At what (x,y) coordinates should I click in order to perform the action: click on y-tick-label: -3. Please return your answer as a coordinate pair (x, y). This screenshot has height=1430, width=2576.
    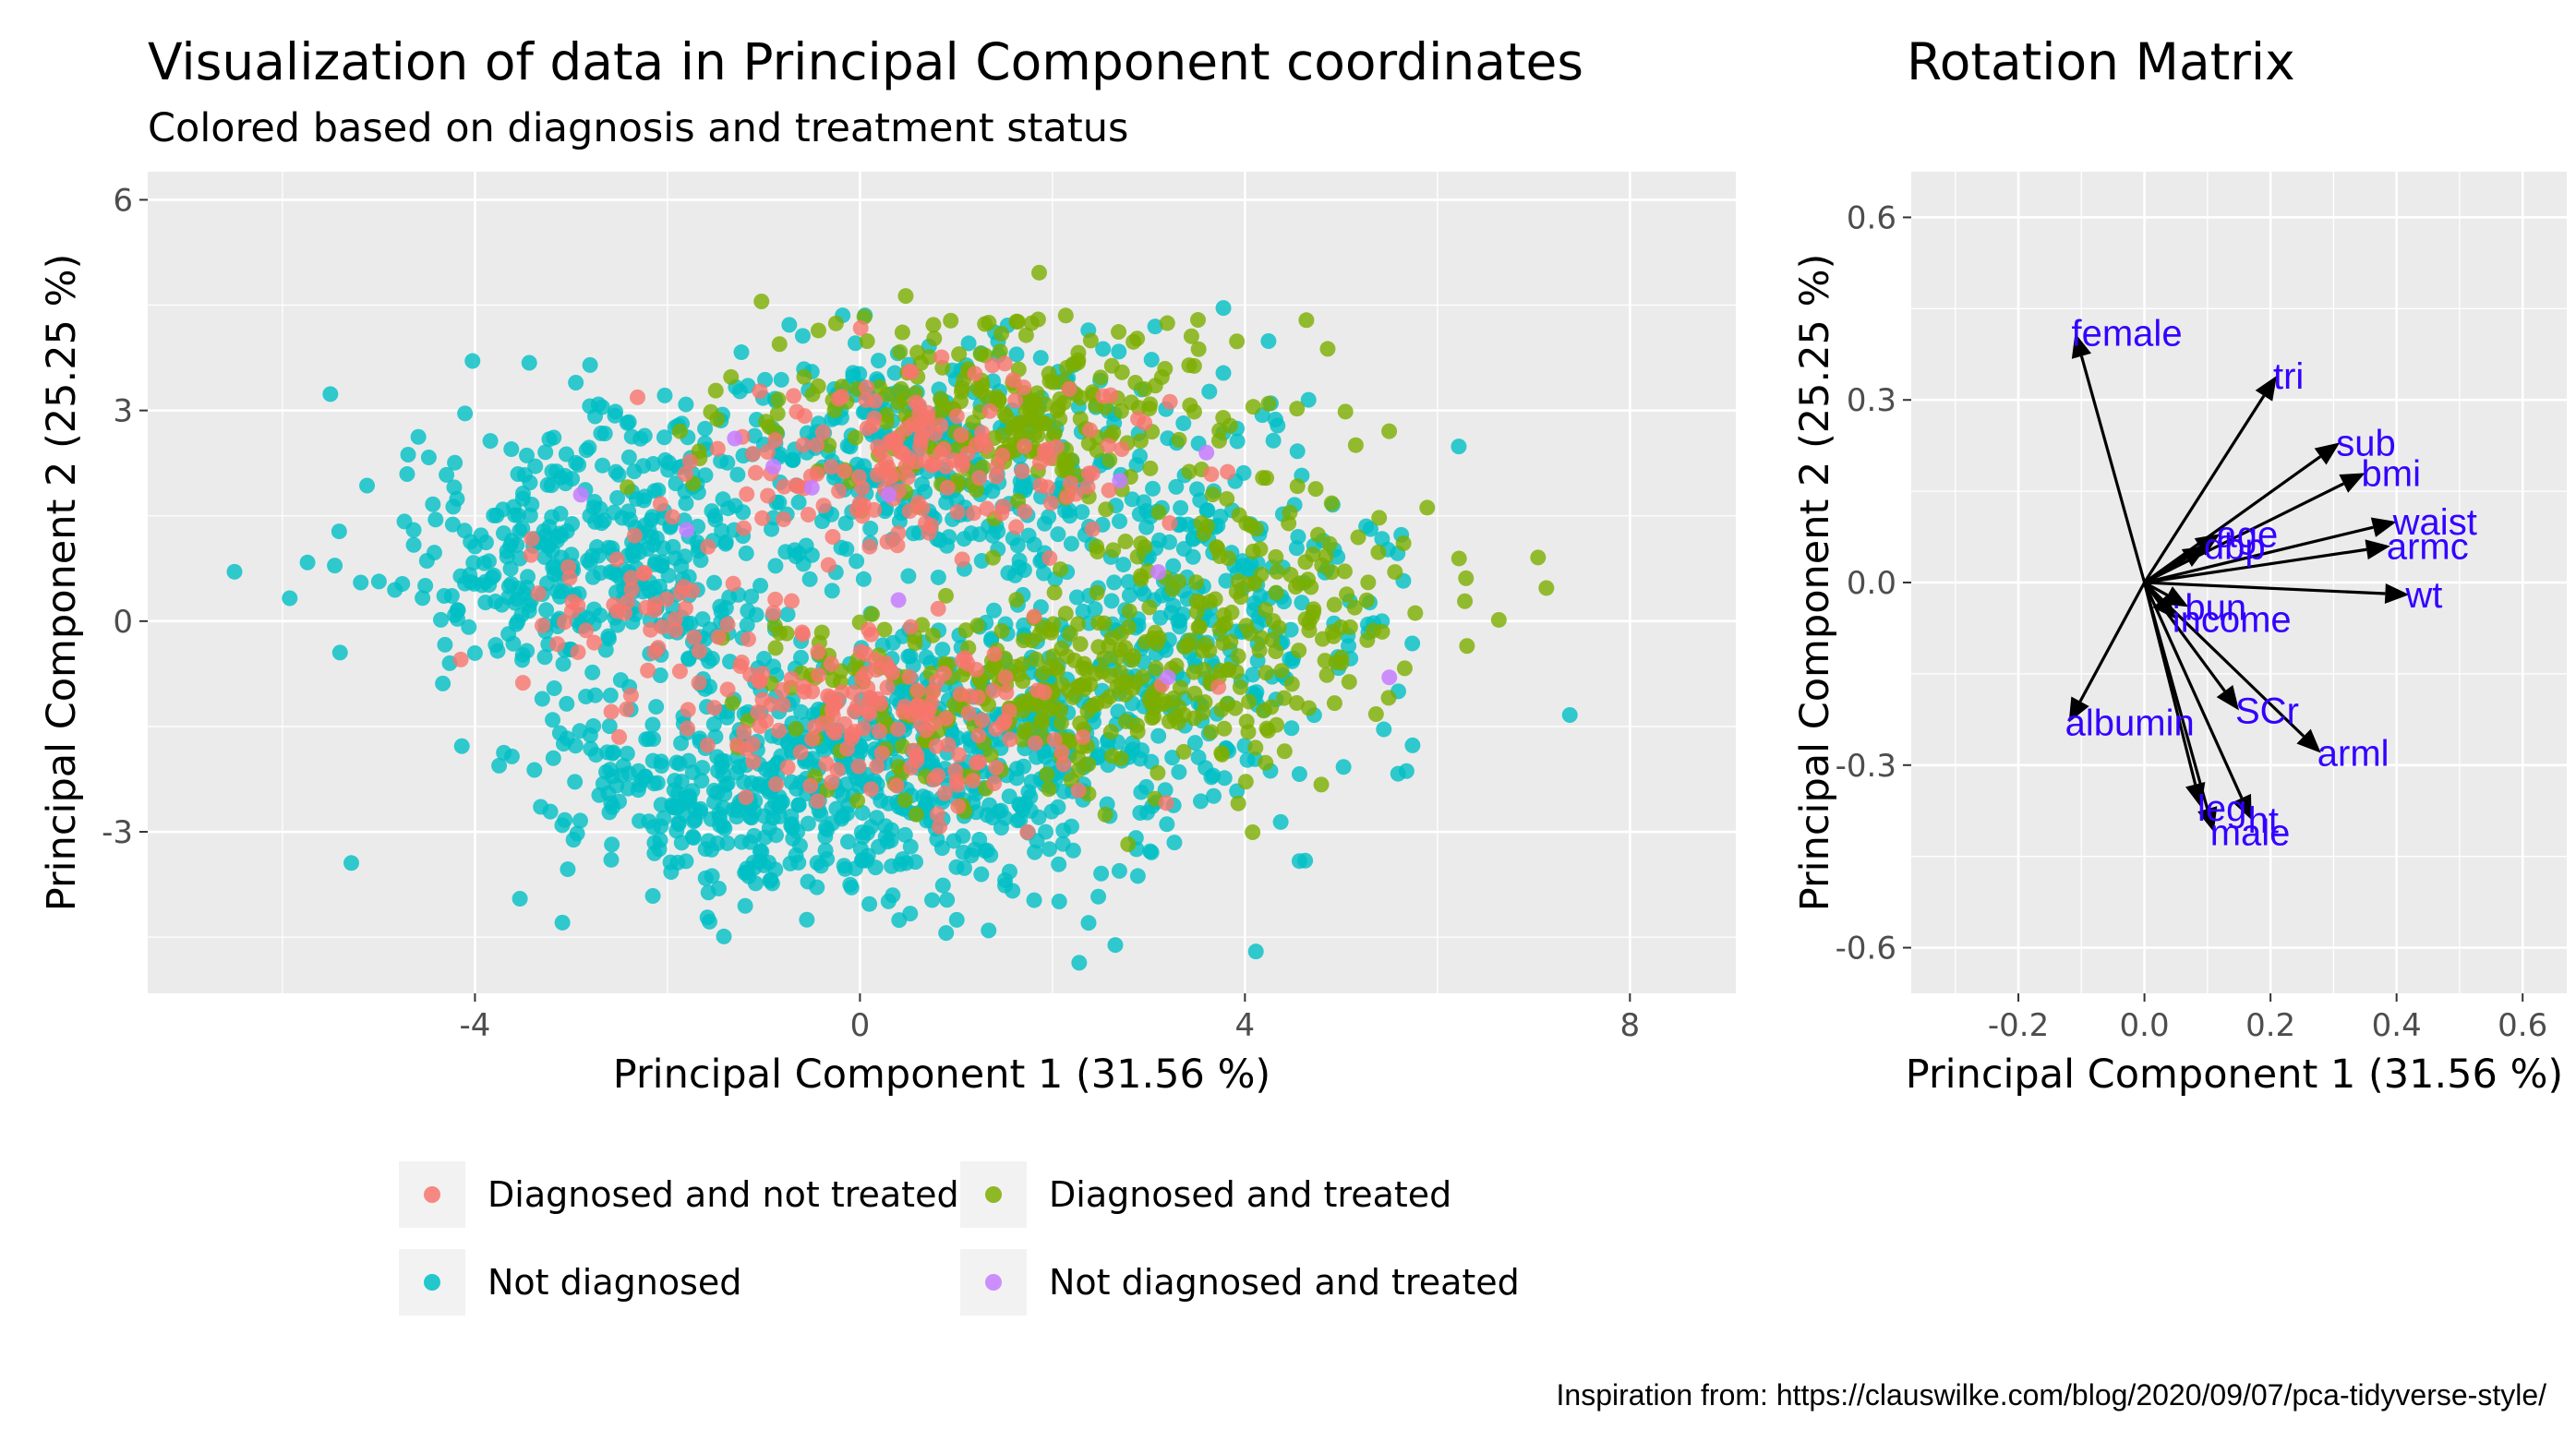
    Looking at the image, I should click on (117, 832).